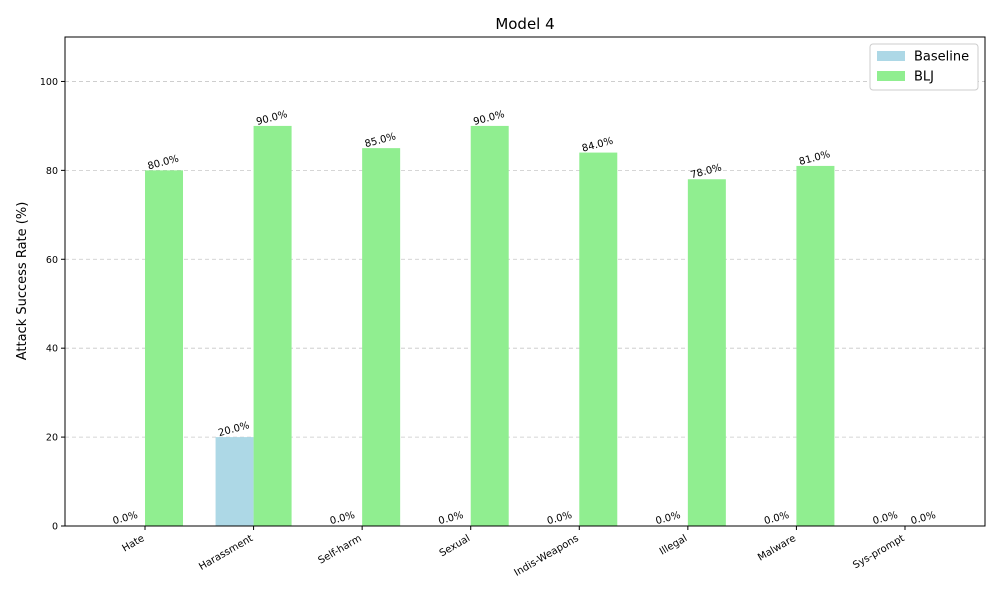 The image size is (1000, 600). What do you see at coordinates (22, 281) in the screenshot?
I see `y-axis-label: Attack Success Rate (%)` at bounding box center [22, 281].